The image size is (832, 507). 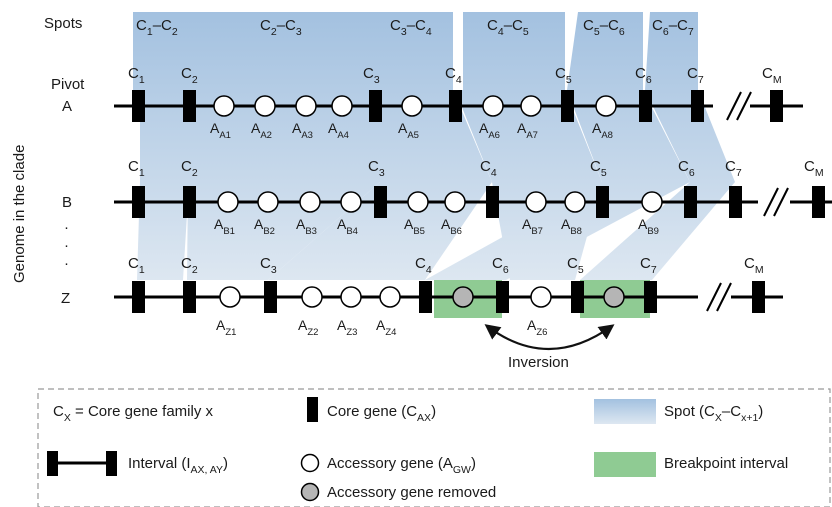 I want to click on accessory-gene-label: AB3, so click(x=306, y=226).